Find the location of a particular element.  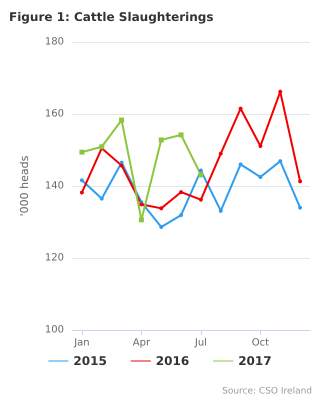

source-note: Source: CSO Ireland is located at coordinates (267, 391).